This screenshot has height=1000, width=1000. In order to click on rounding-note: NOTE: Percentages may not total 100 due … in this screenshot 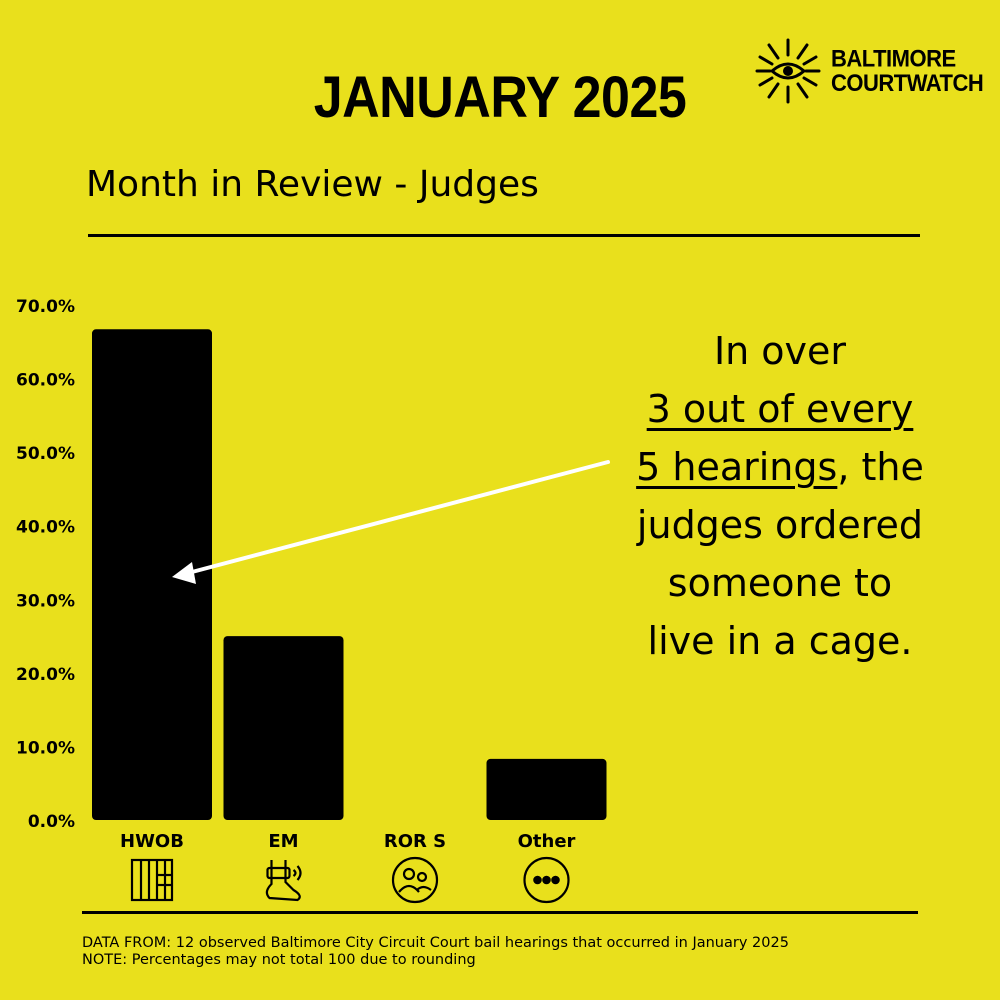, I will do `click(279, 960)`.